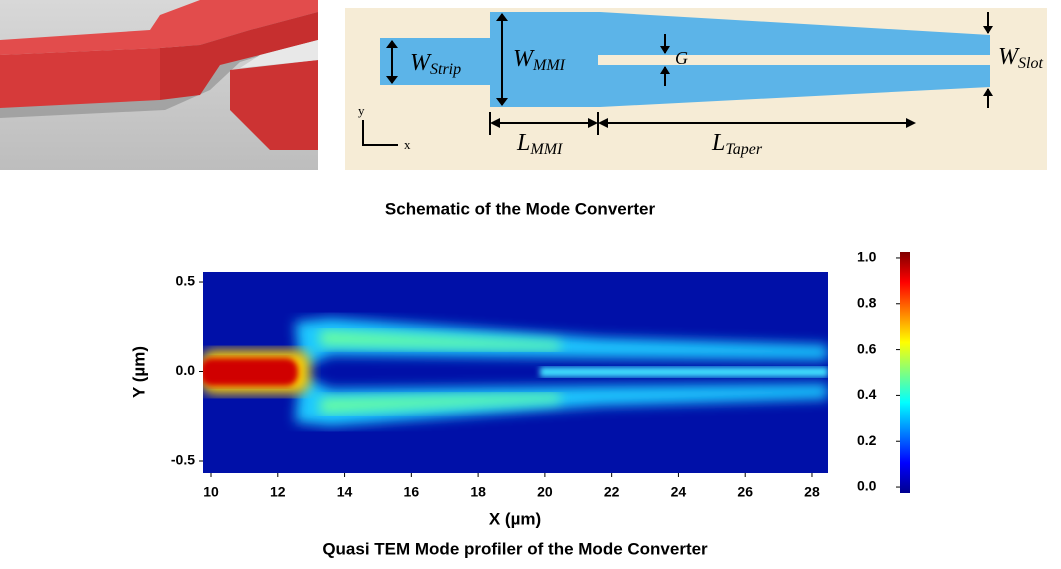  I want to click on subscript: Taper, so click(744, 149).